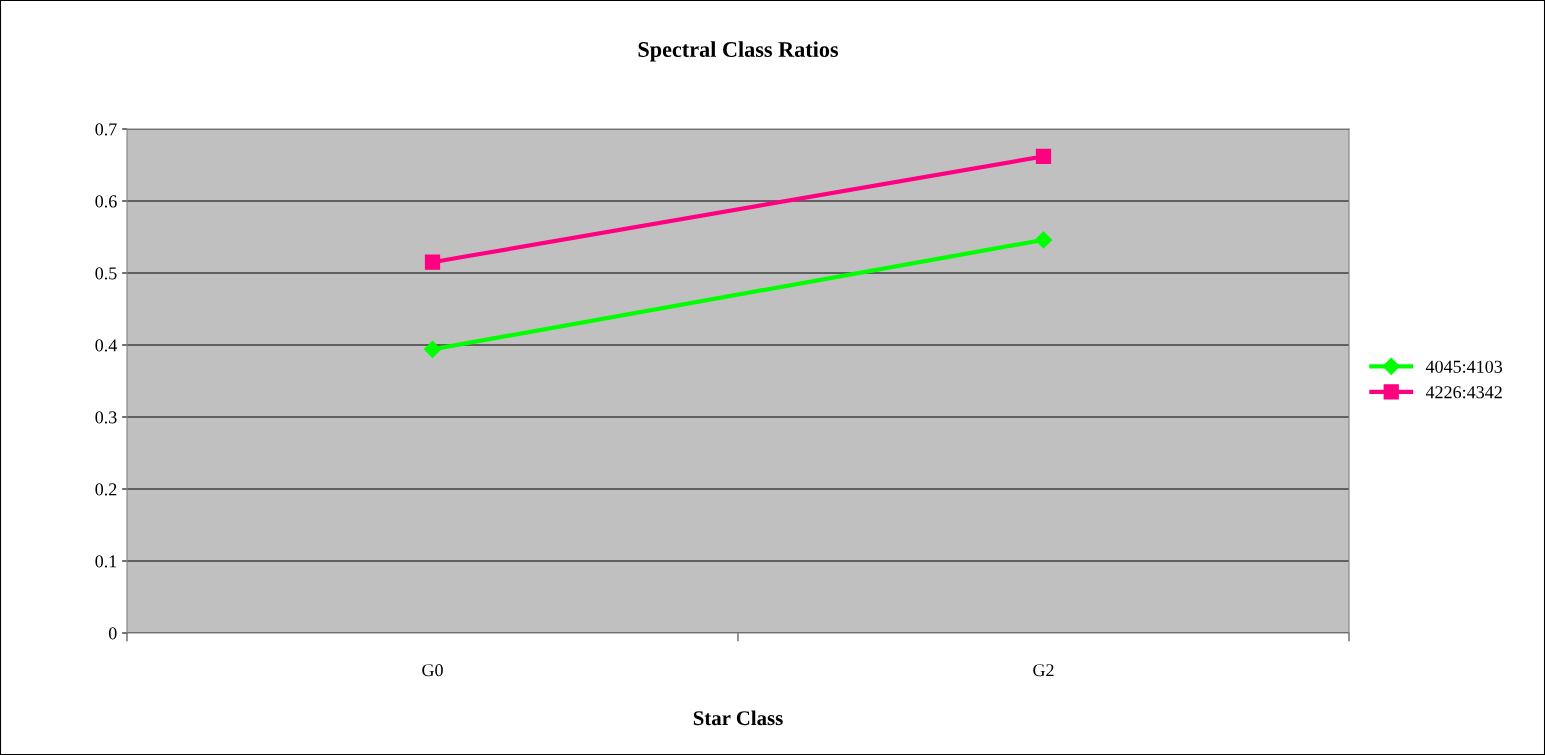 Image resolution: width=1545 pixels, height=755 pixels. Describe the element at coordinates (1463, 392) in the screenshot. I see `legend-label: 4226:4342` at that location.